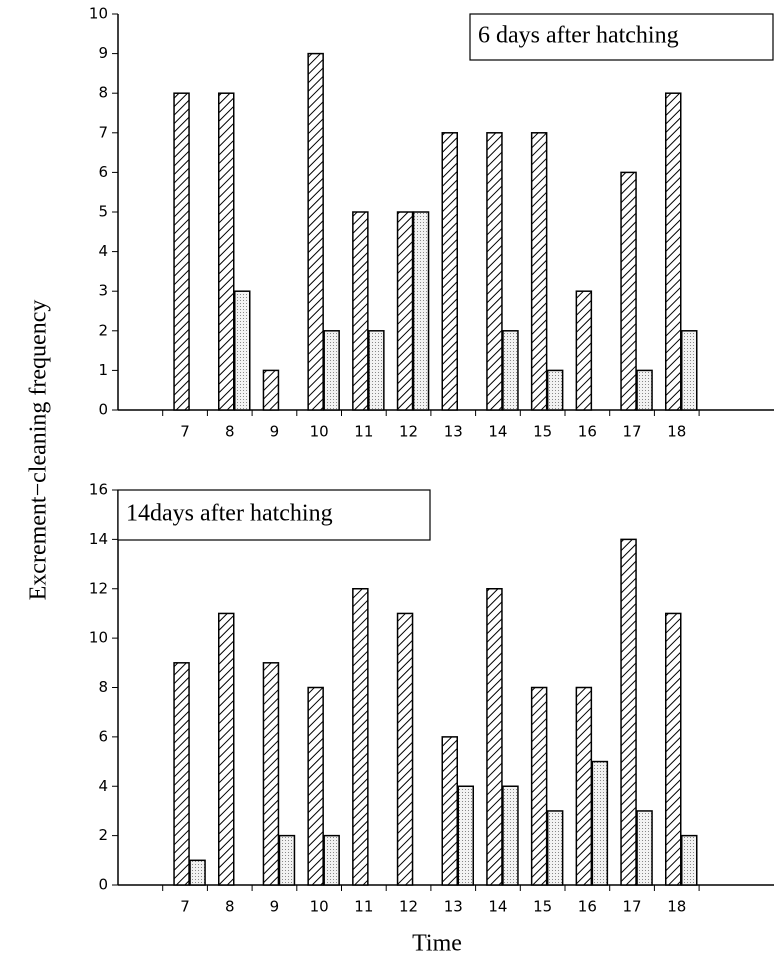 The width and height of the screenshot is (774, 965). Describe the element at coordinates (578, 36) in the screenshot. I see `annotation: 6 days after hatching` at that location.